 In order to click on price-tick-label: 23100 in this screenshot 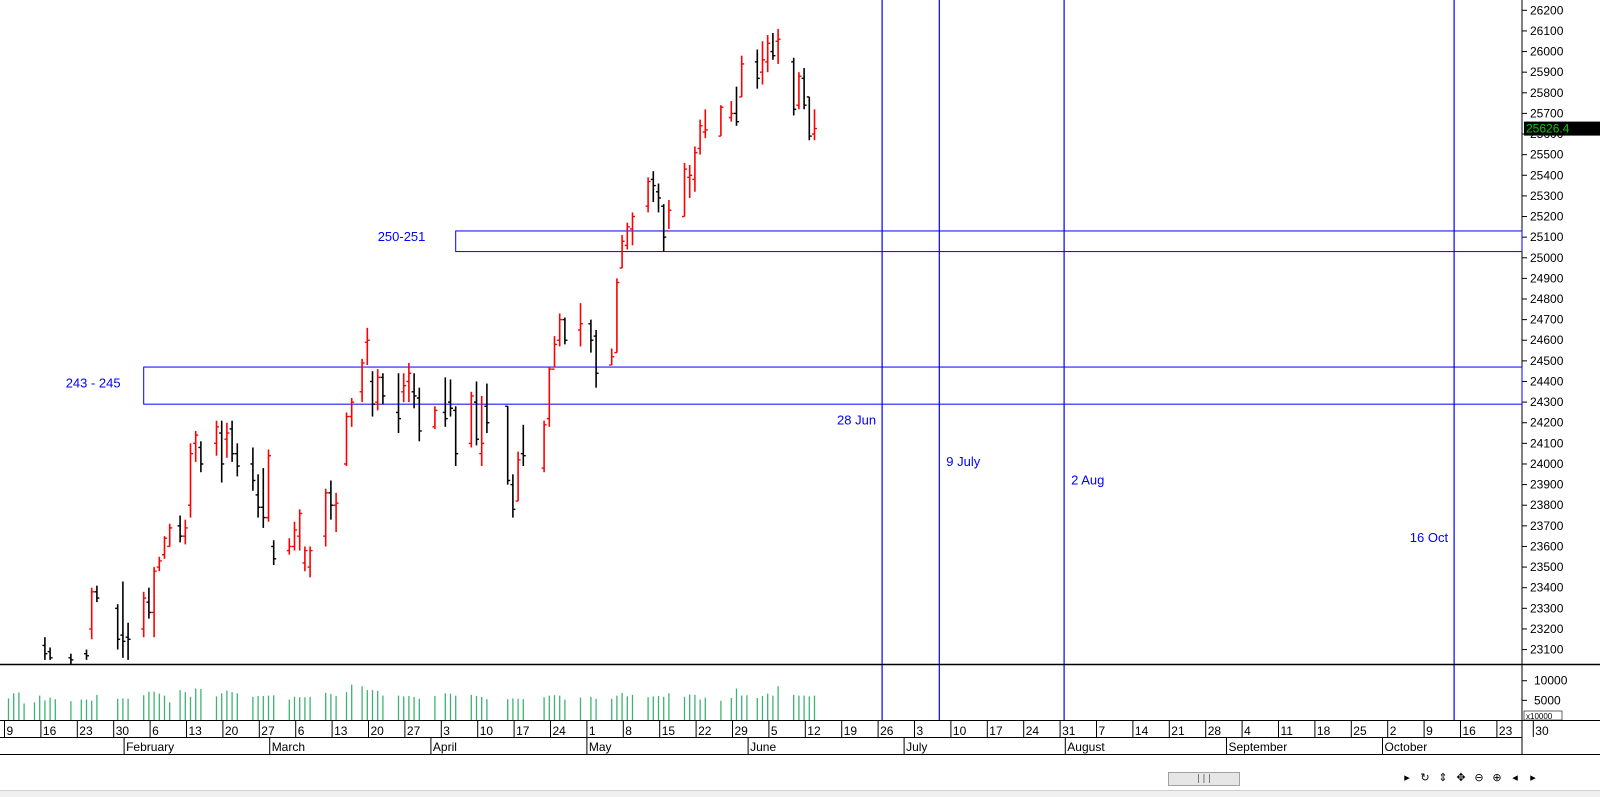, I will do `click(1547, 650)`.